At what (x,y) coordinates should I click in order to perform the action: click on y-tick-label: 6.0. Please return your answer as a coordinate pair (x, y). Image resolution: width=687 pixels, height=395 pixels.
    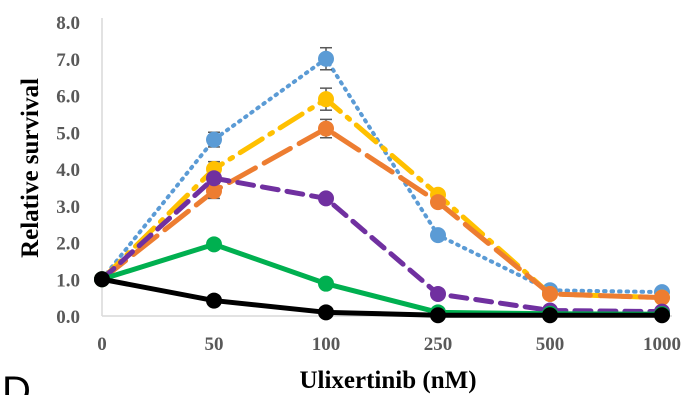
    Looking at the image, I should click on (68, 97).